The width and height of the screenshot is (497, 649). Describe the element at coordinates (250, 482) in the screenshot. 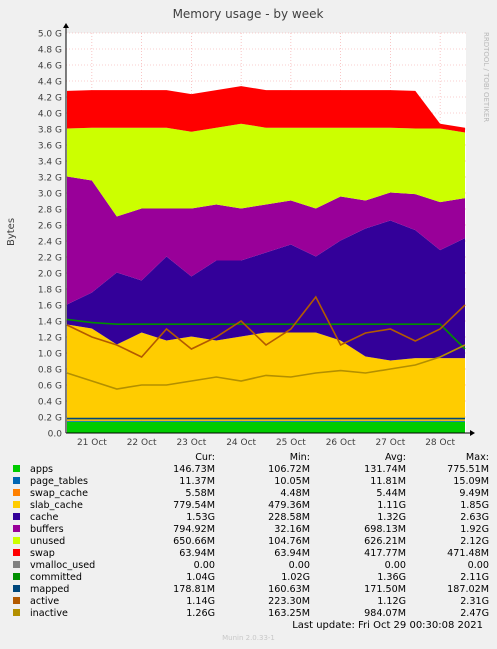

I see `legend-row-page-tables: page_tables 11.37M 10.05M 11.81M 15.09M` at that location.